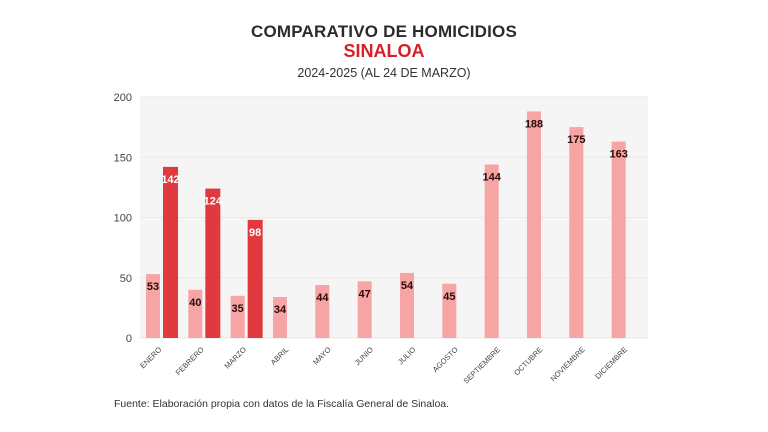 Image resolution: width=768 pixels, height=432 pixels. What do you see at coordinates (384, 51) in the screenshot?
I see `chart-subtitle: SINALOA` at bounding box center [384, 51].